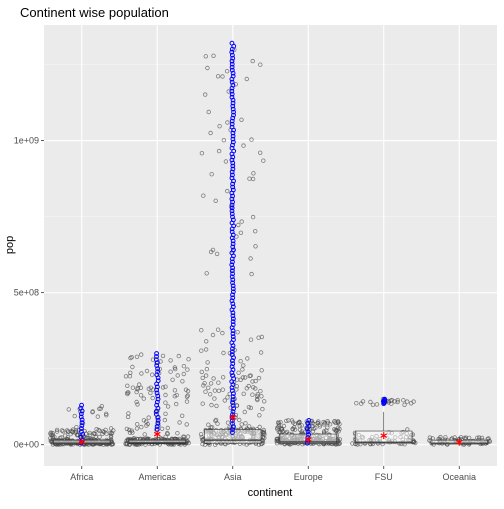 The height and width of the screenshot is (509, 504). What do you see at coordinates (94, 12) in the screenshot?
I see `chart-title: Continent wise population` at bounding box center [94, 12].